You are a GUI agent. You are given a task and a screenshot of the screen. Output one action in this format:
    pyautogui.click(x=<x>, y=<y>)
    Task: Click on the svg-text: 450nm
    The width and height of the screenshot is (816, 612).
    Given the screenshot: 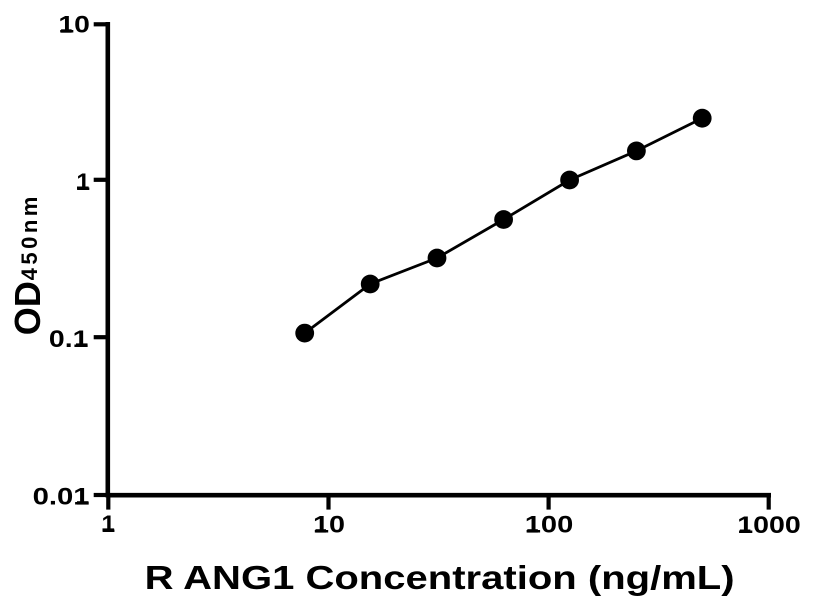 What is the action you would take?
    pyautogui.click(x=29, y=236)
    